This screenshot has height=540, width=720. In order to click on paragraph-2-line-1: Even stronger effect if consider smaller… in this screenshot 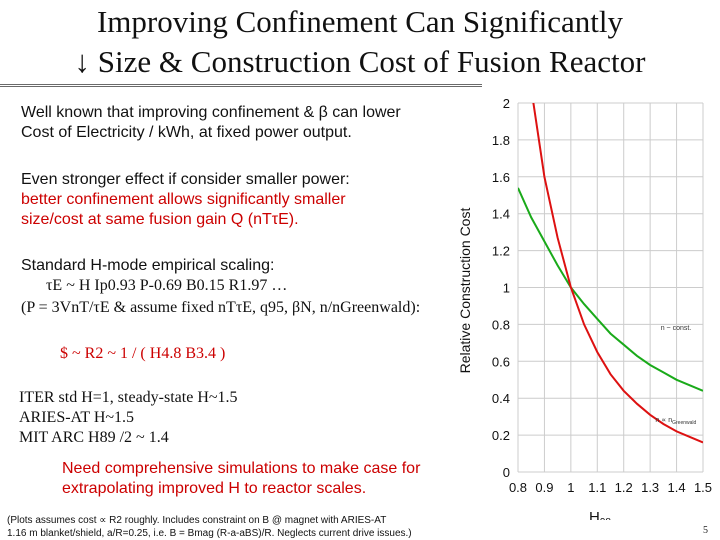, I will do `click(185, 179)`.